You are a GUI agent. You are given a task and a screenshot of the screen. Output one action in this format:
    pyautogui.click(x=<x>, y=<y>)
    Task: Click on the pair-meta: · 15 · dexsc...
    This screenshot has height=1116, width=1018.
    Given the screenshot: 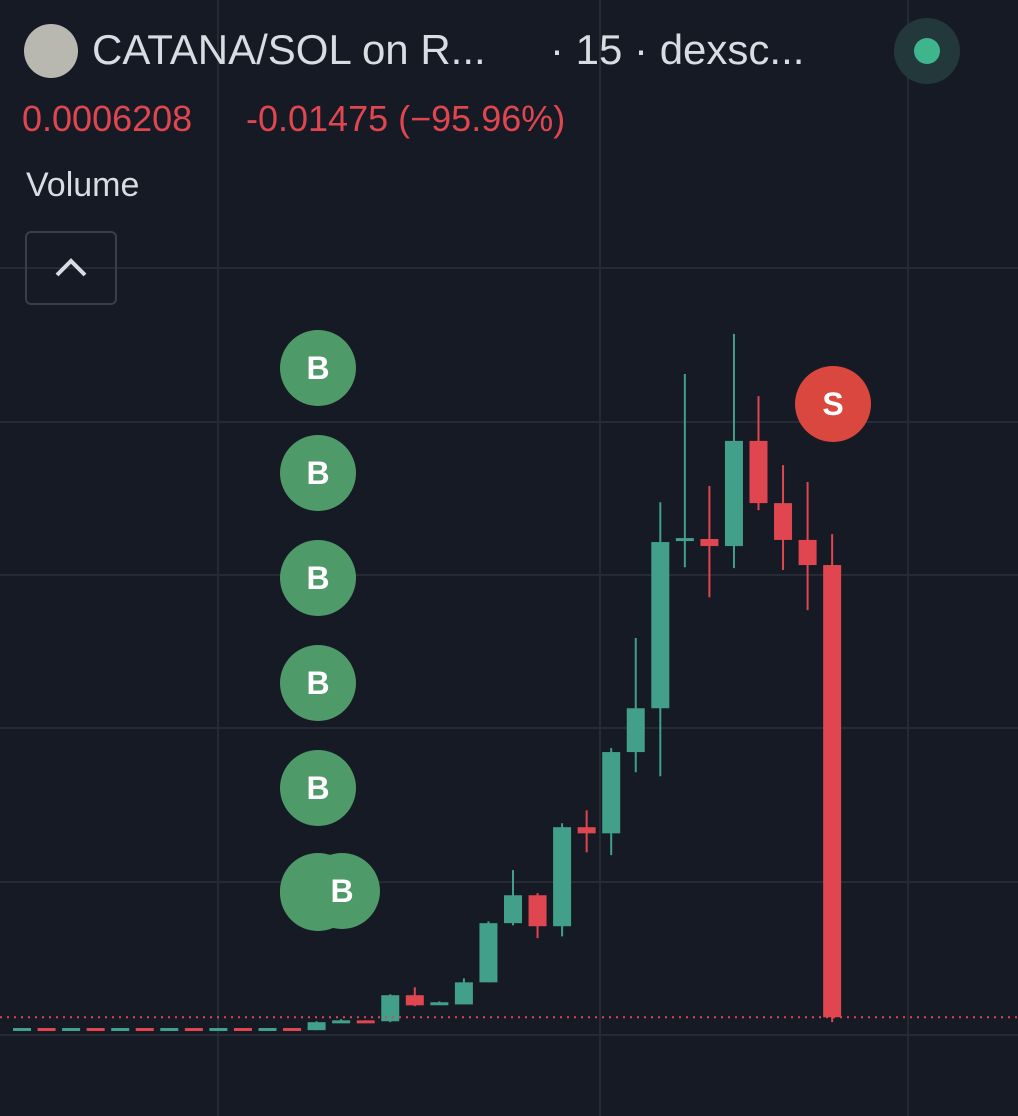 What is the action you would take?
    pyautogui.click(x=677, y=49)
    